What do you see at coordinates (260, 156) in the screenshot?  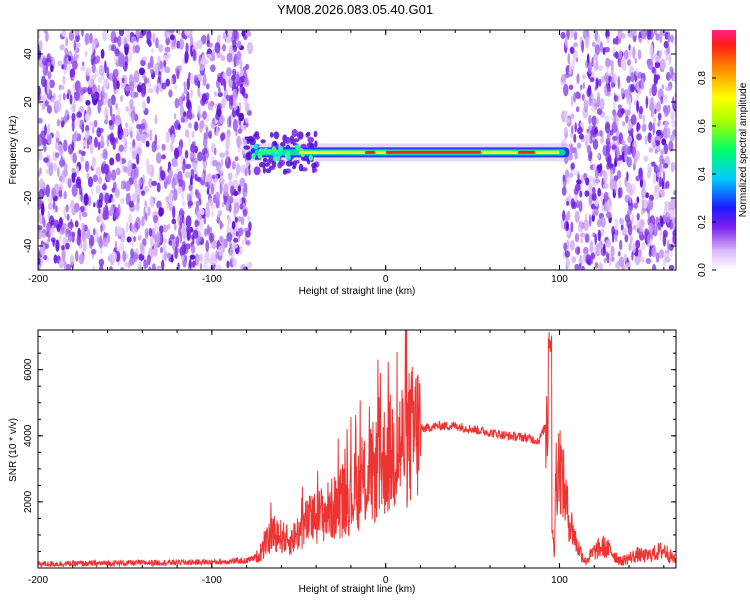 I see `signal-speckle` at bounding box center [260, 156].